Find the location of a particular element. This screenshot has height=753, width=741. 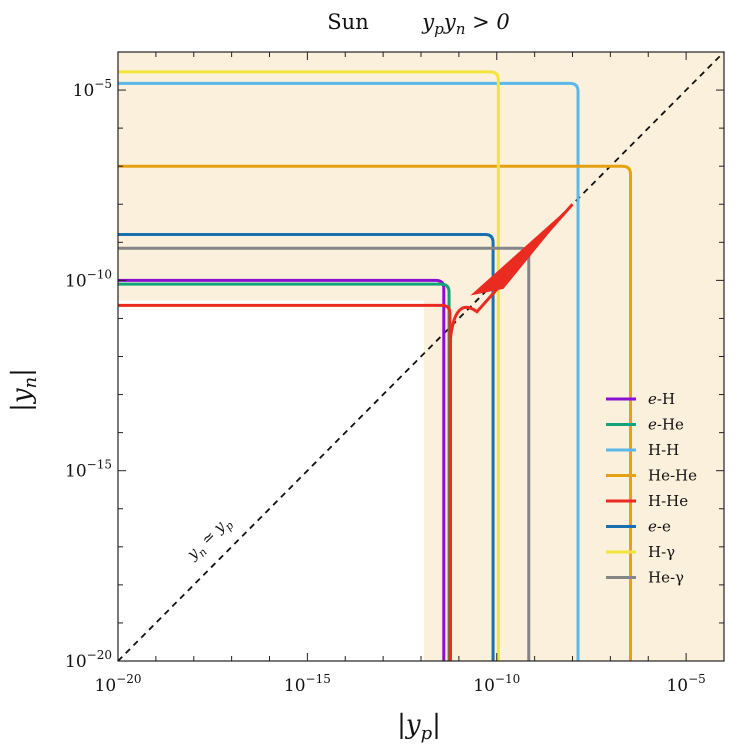

series-branch-H-He is located at coordinates (511, 432).